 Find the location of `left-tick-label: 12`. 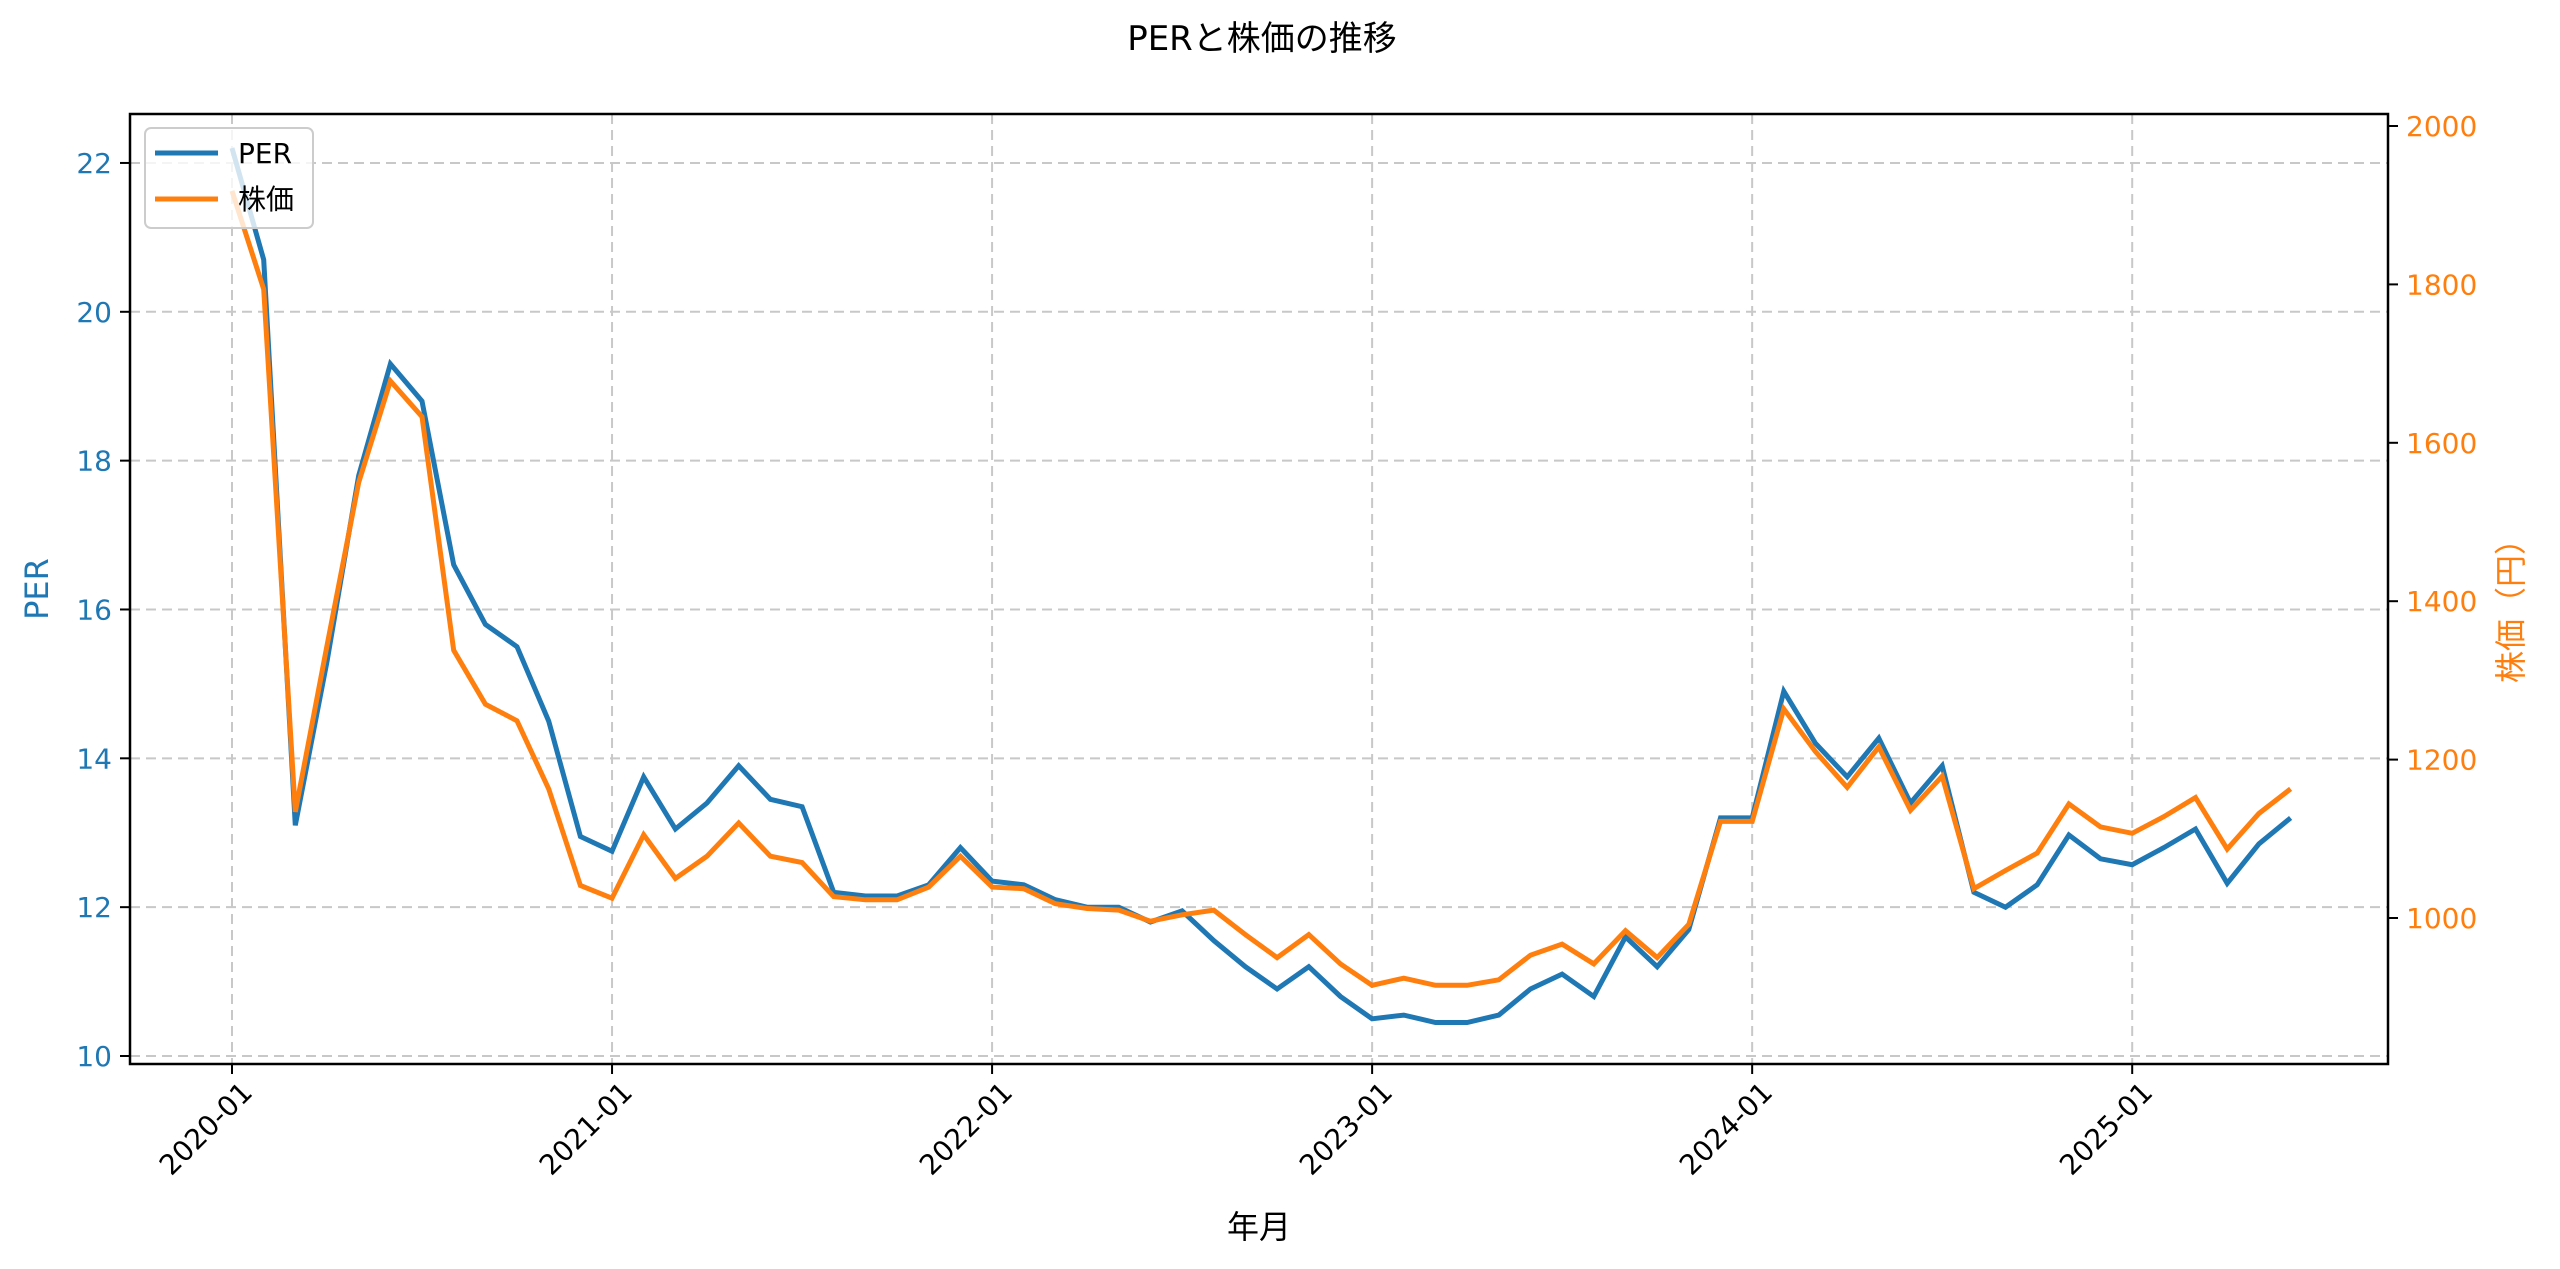

left-tick-label: 12 is located at coordinates (94, 907).